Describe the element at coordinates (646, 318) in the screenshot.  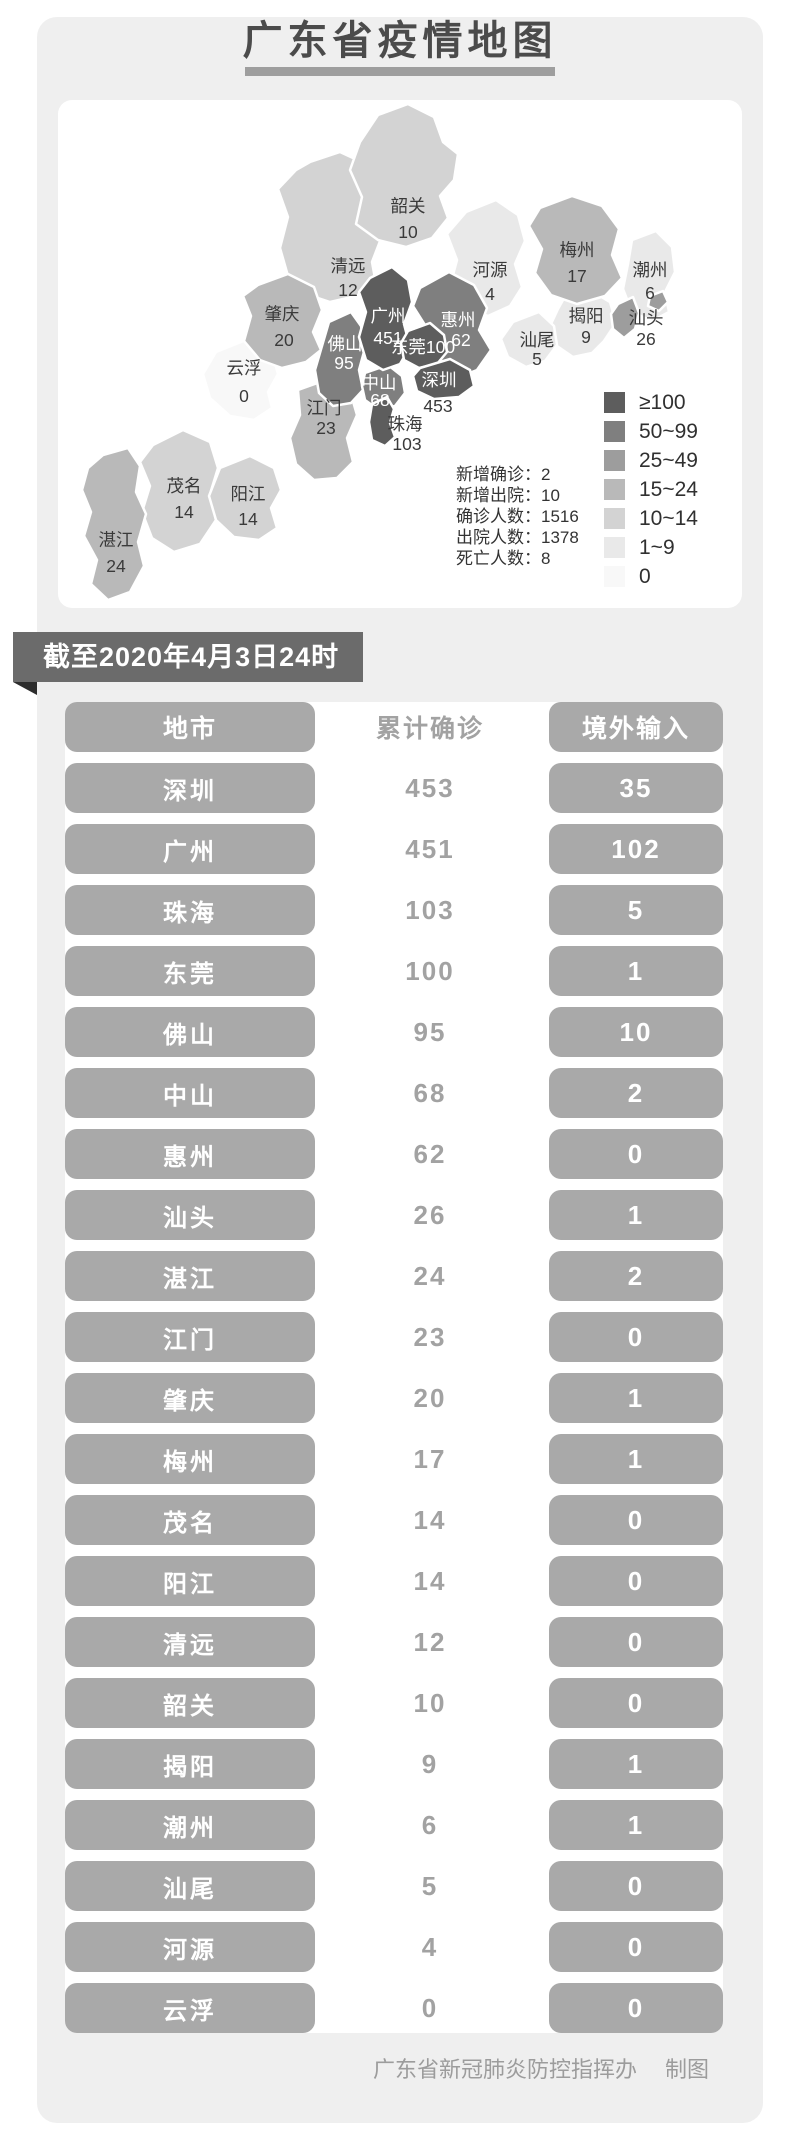
I see `map-region-label: 汕头` at that location.